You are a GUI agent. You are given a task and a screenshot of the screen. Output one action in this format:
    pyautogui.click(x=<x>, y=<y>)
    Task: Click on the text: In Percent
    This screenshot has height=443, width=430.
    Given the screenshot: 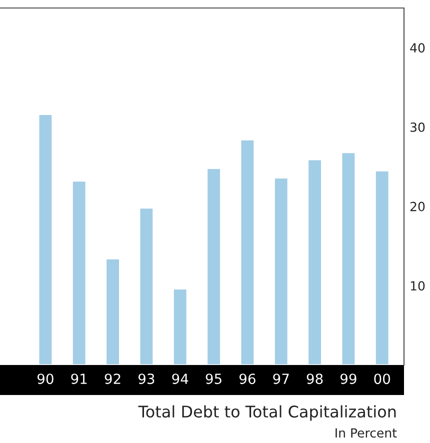 What is the action you would take?
    pyautogui.click(x=366, y=433)
    